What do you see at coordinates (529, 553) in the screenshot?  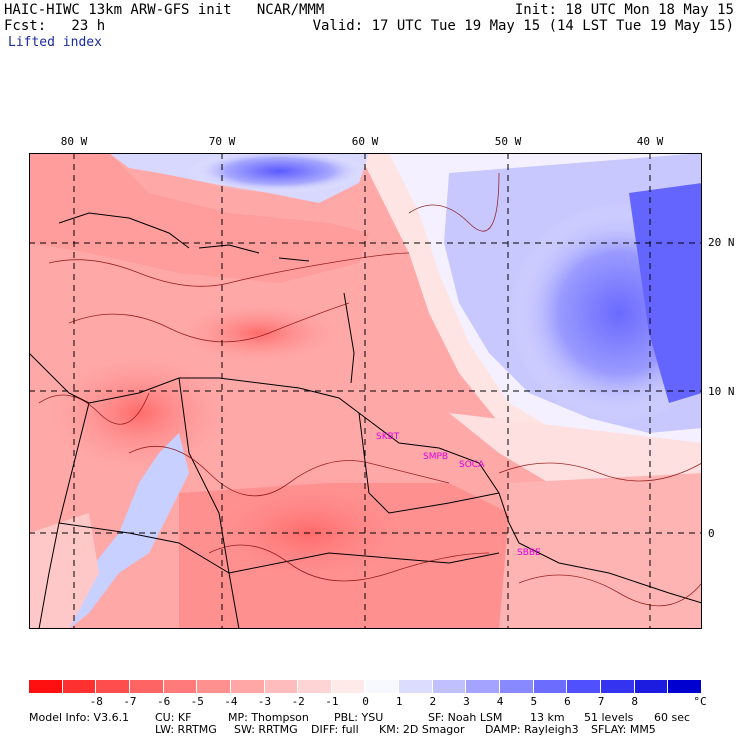 I see `station-label-sbbe: SBBE` at bounding box center [529, 553].